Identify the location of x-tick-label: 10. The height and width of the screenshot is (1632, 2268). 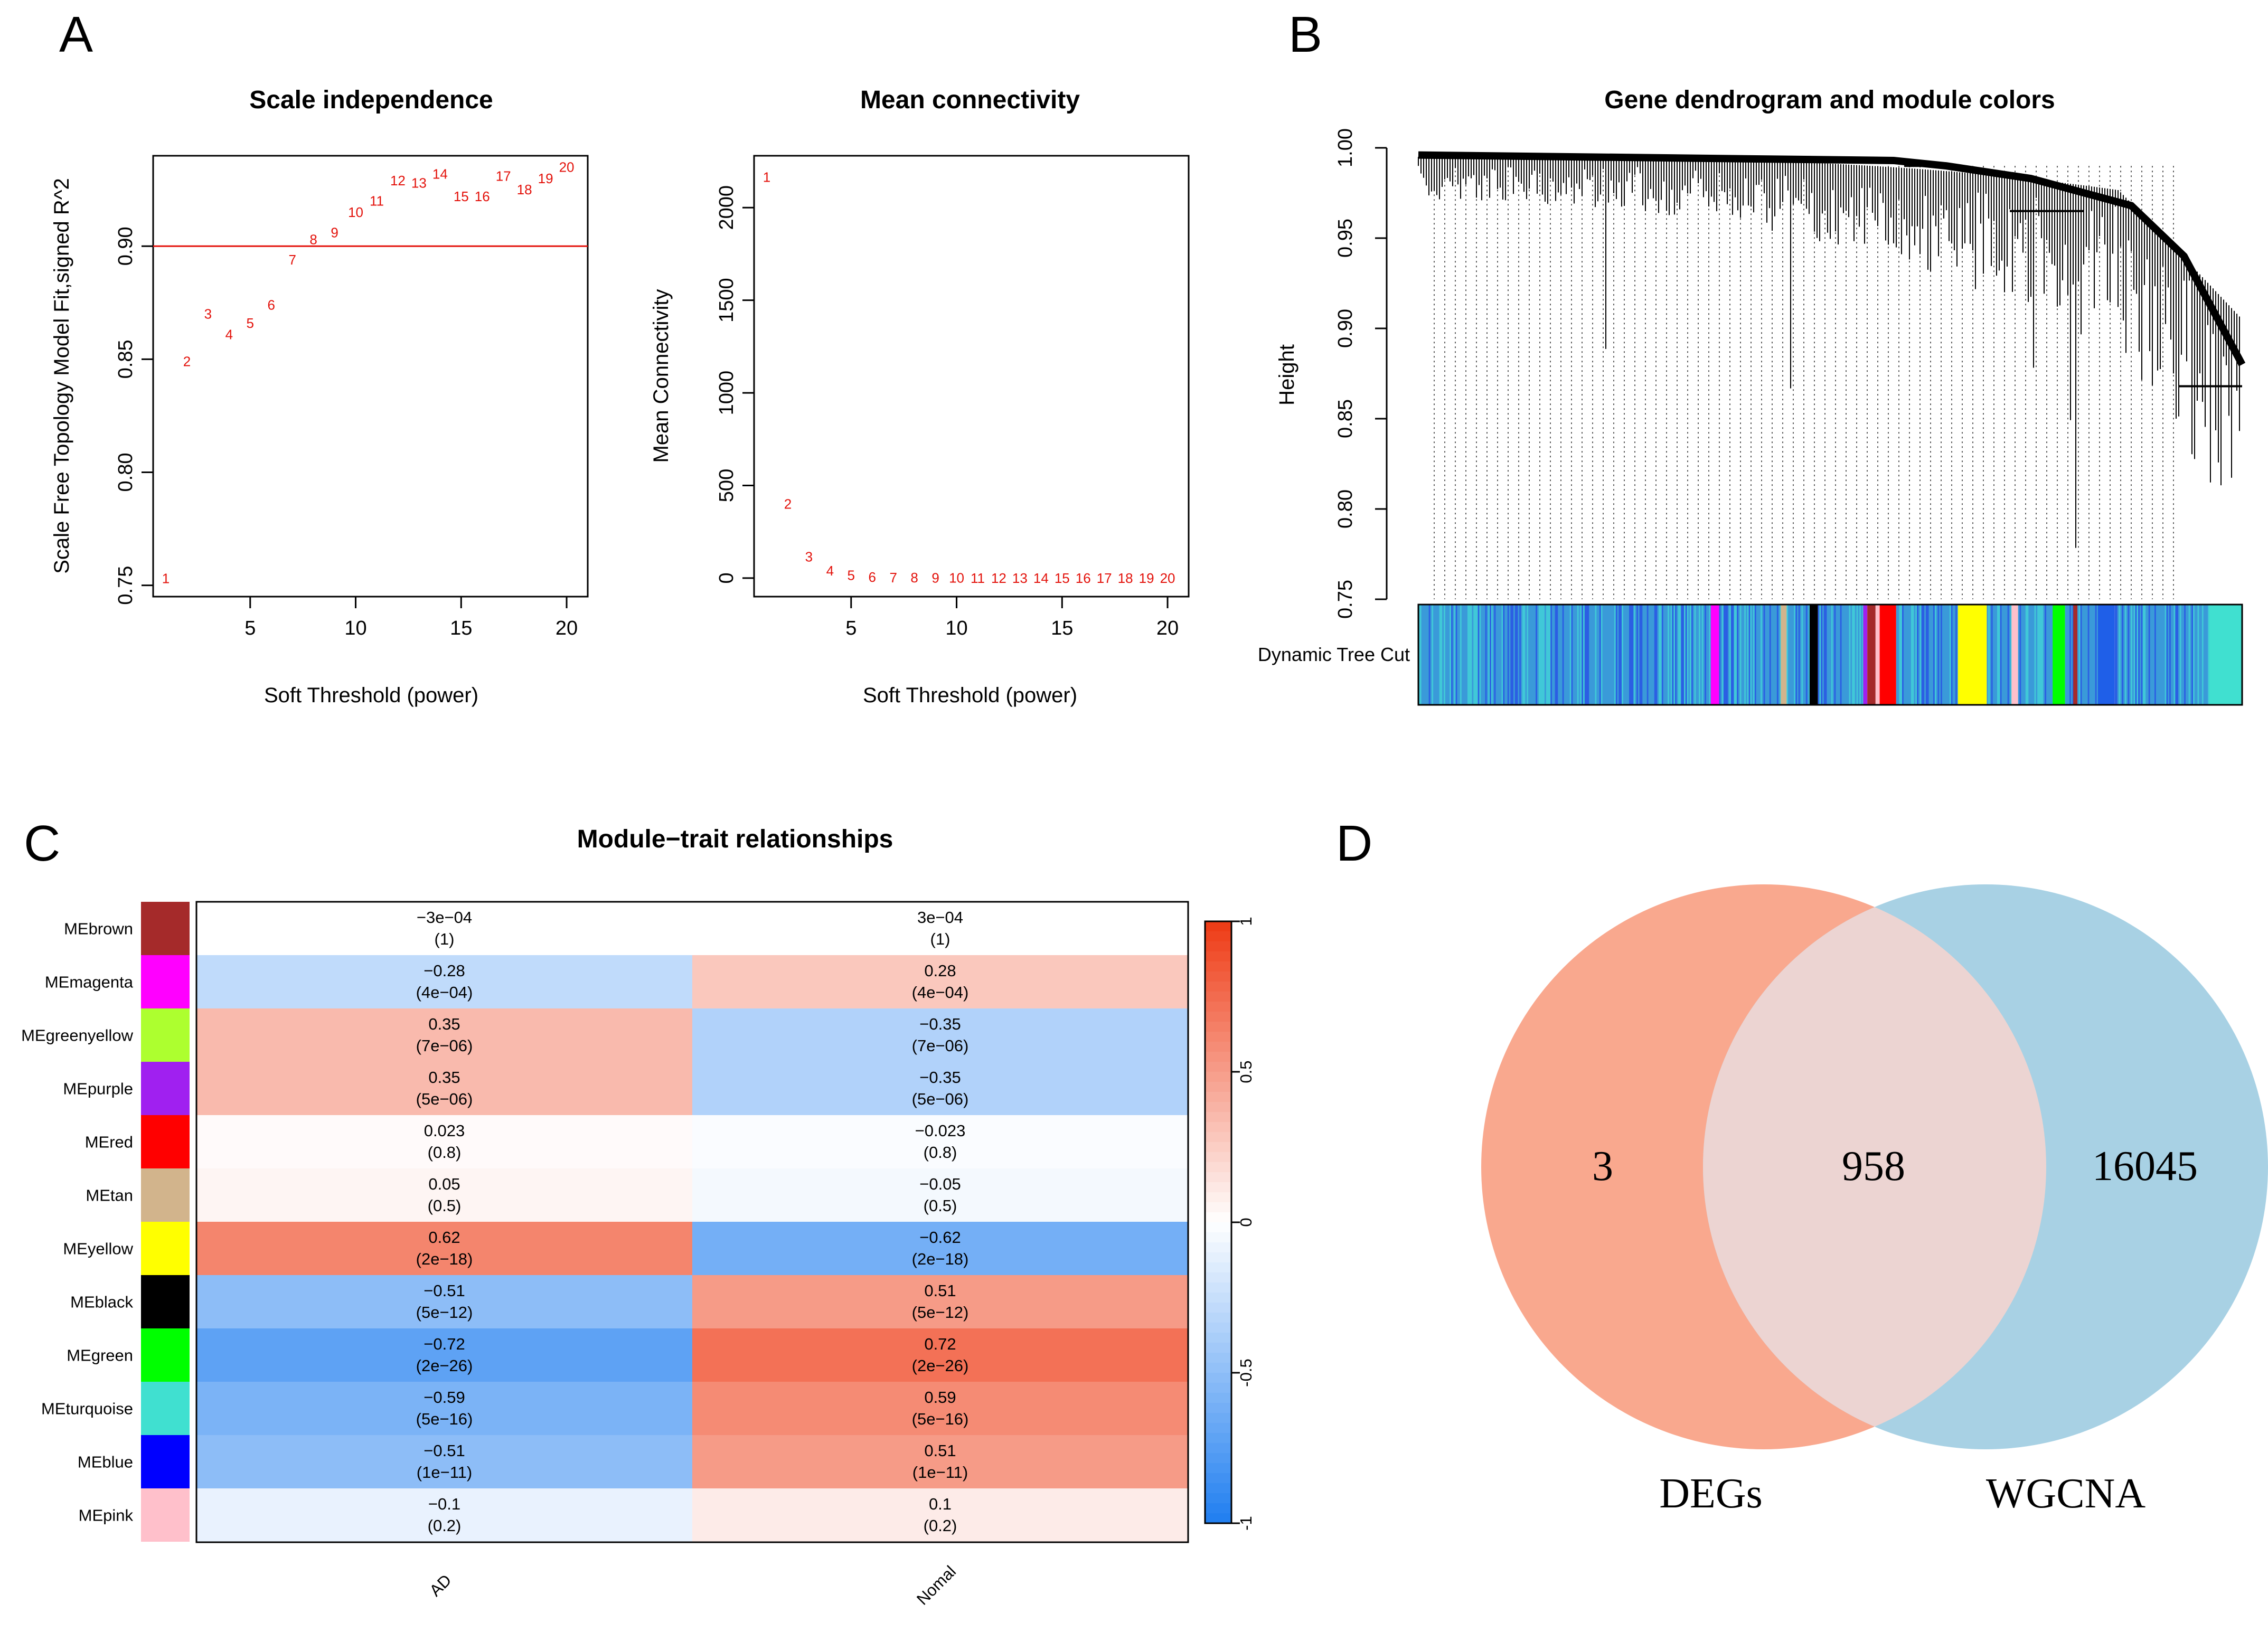
(956, 628).